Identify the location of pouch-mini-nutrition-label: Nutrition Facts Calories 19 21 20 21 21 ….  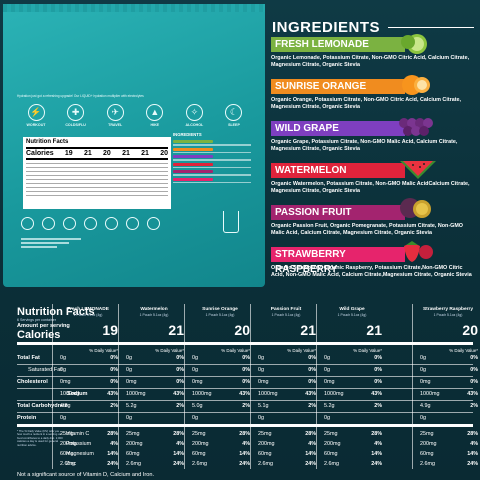
(97, 173).